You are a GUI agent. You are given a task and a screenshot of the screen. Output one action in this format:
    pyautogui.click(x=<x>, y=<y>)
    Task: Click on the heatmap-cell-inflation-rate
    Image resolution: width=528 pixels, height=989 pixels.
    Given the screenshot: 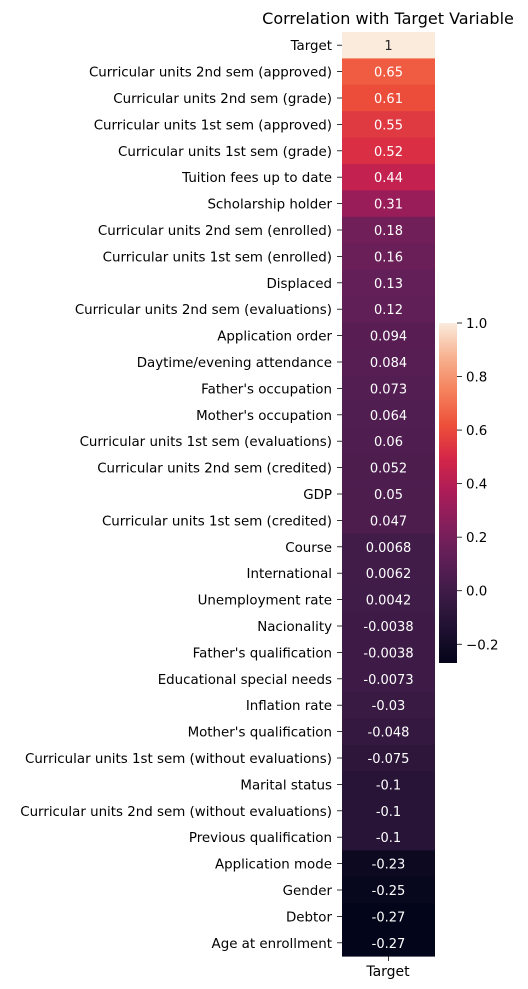 What is the action you would take?
    pyautogui.click(x=388, y=705)
    